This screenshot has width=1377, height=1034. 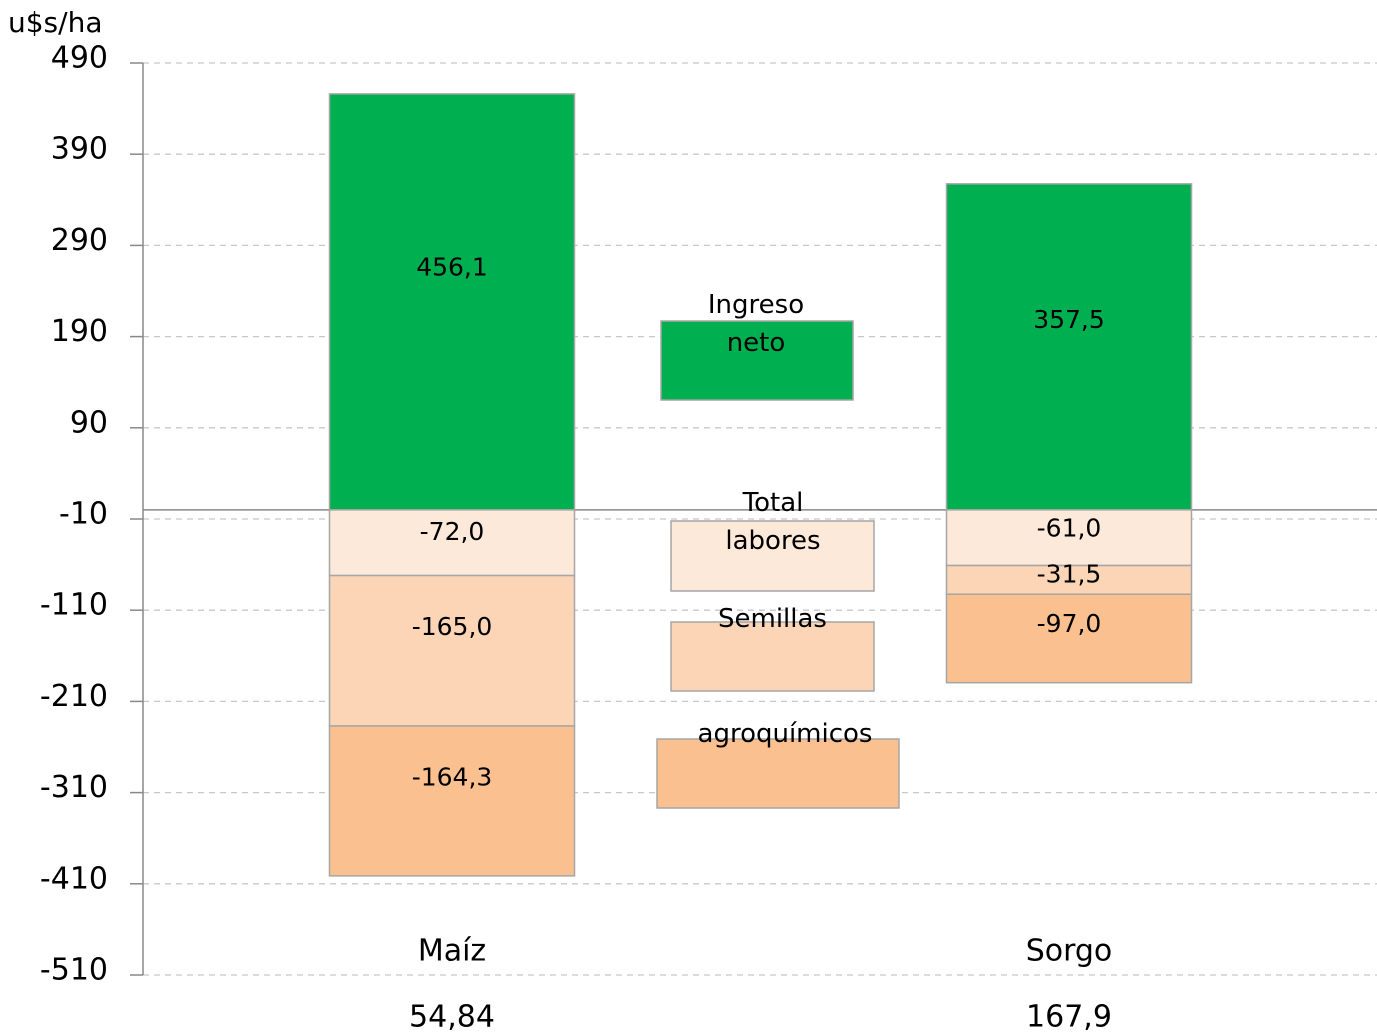 What do you see at coordinates (452, 776) in the screenshot?
I see `data-label: -164,3` at bounding box center [452, 776].